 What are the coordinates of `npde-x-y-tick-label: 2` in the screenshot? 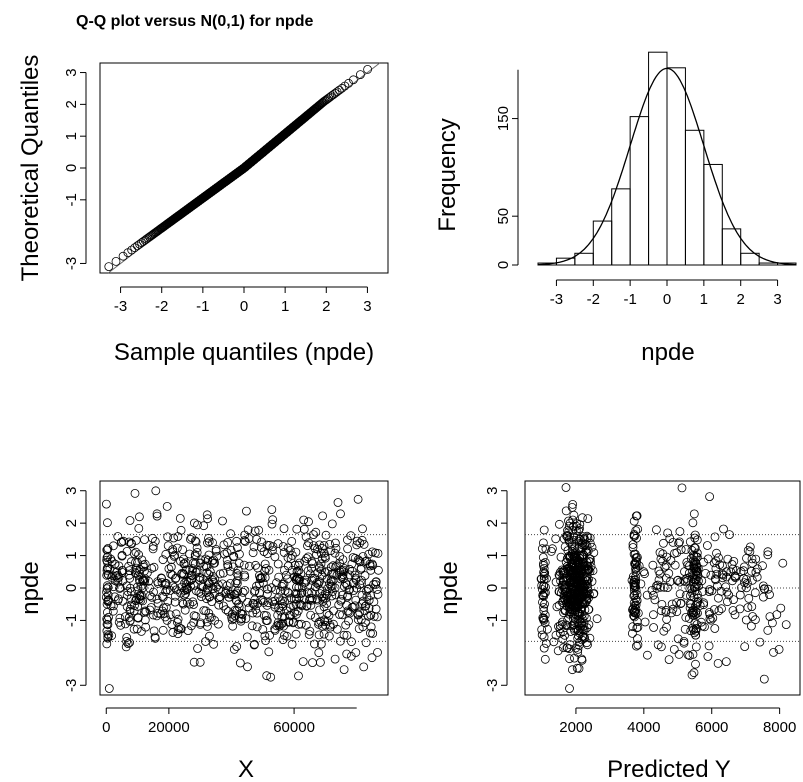 It's located at (71, 523).